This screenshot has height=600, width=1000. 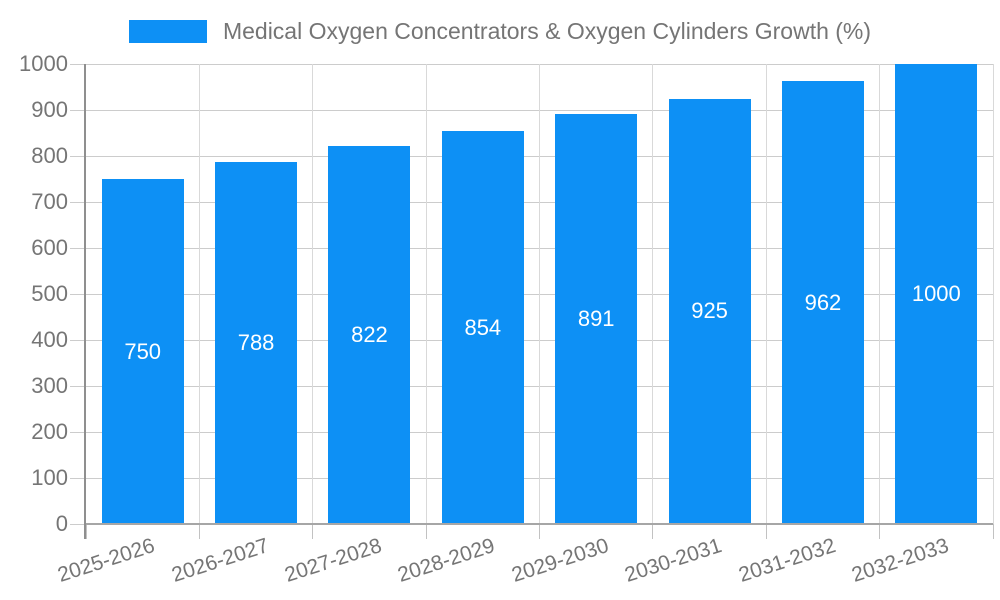 What do you see at coordinates (333, 560) in the screenshot?
I see `x-axis-label: 2027-2028` at bounding box center [333, 560].